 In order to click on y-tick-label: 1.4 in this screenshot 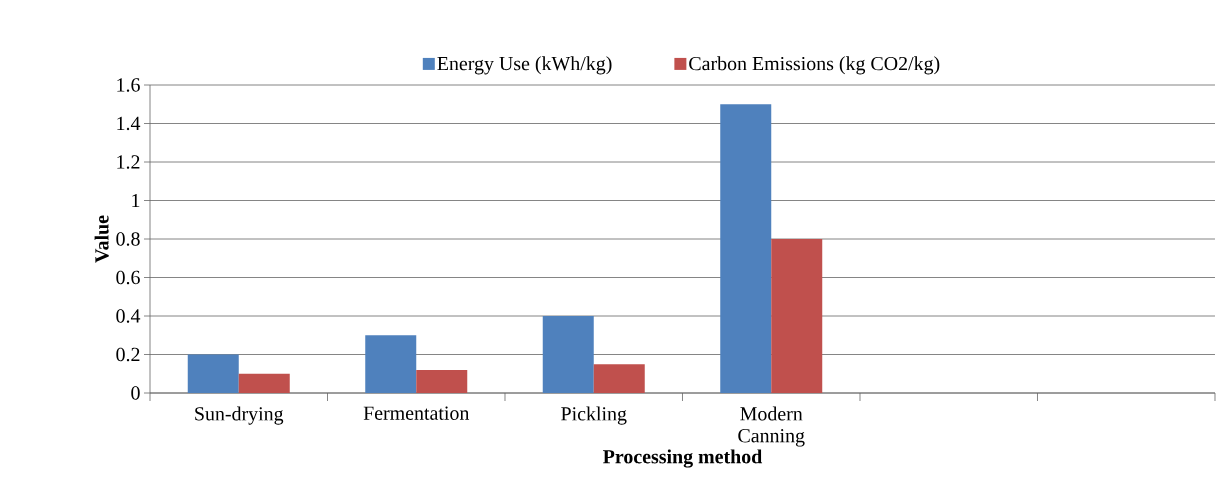, I will do `click(129, 123)`.